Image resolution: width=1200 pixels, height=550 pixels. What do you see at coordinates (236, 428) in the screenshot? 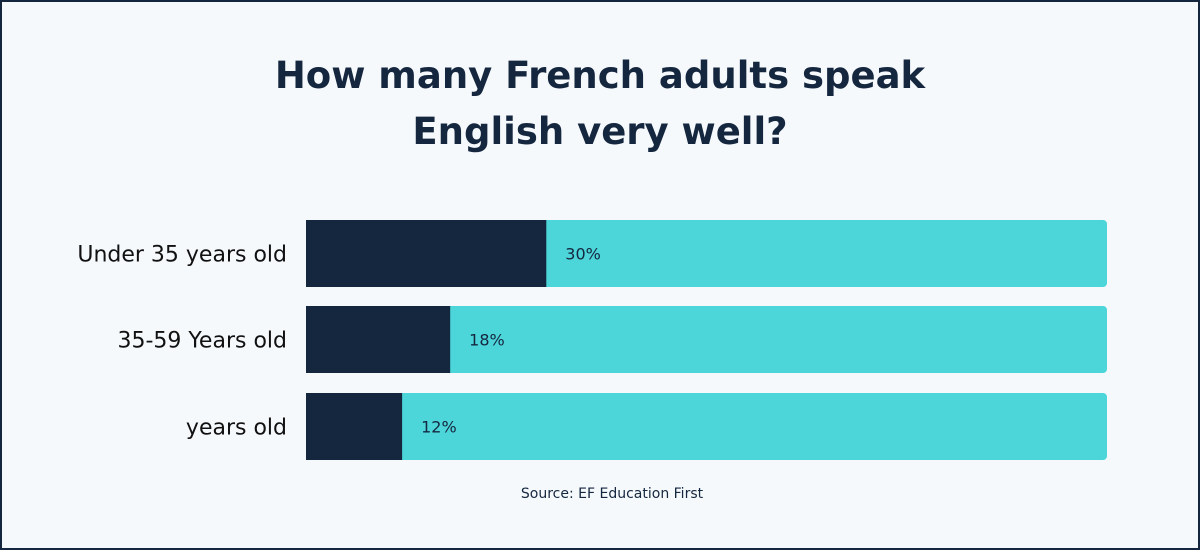
I see `category-label: years old` at bounding box center [236, 428].